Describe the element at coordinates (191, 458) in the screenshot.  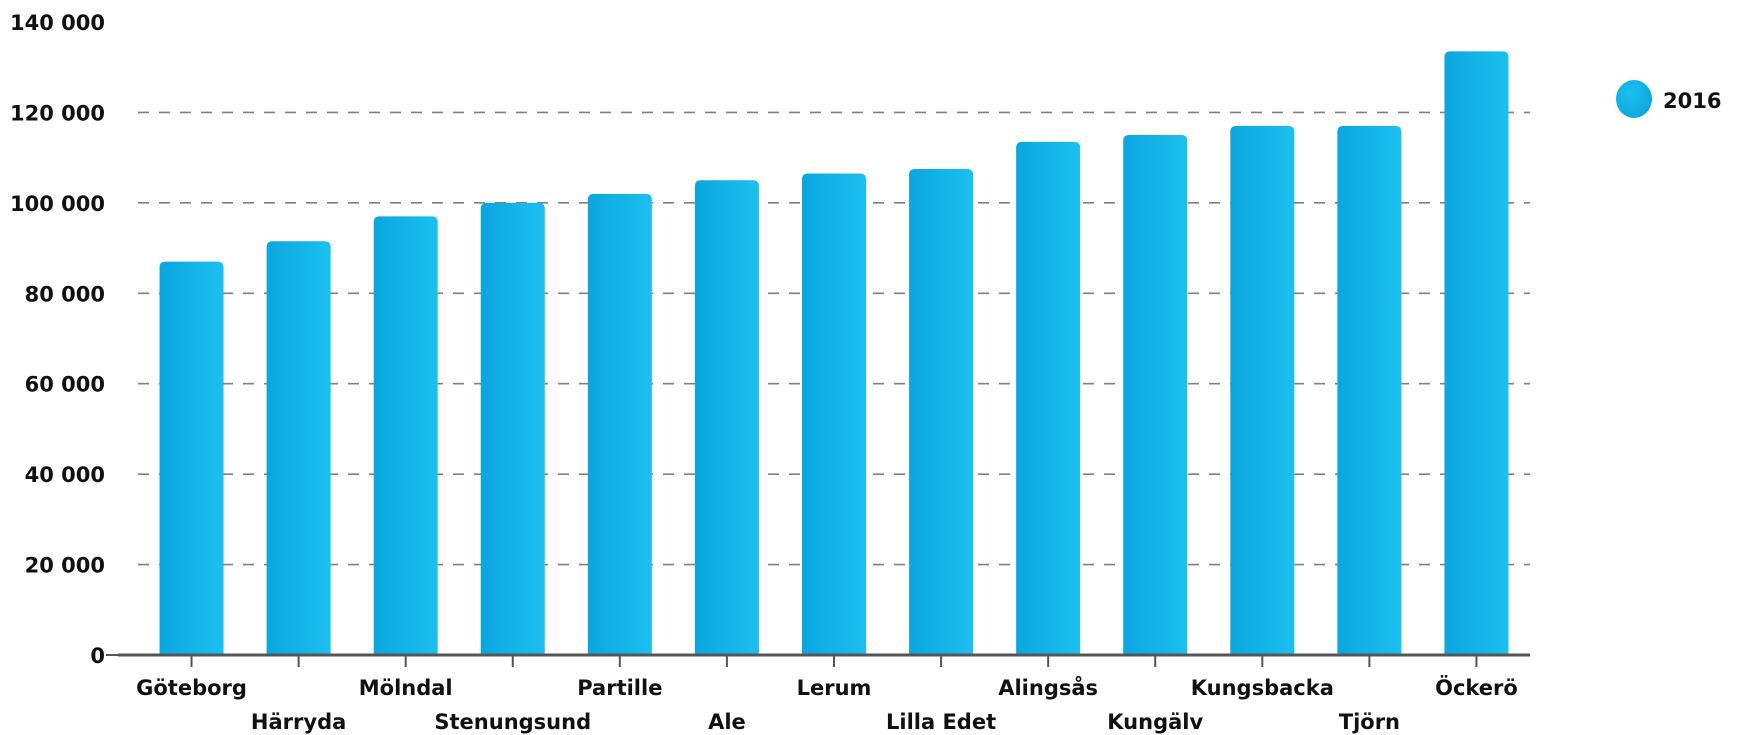
I see `bar-Göteborg` at that location.